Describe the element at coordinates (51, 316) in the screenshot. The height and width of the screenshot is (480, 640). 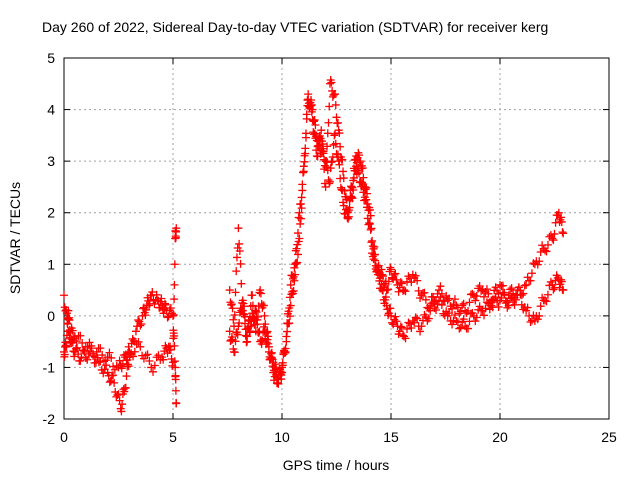
I see `y-tick-label: 0` at that location.